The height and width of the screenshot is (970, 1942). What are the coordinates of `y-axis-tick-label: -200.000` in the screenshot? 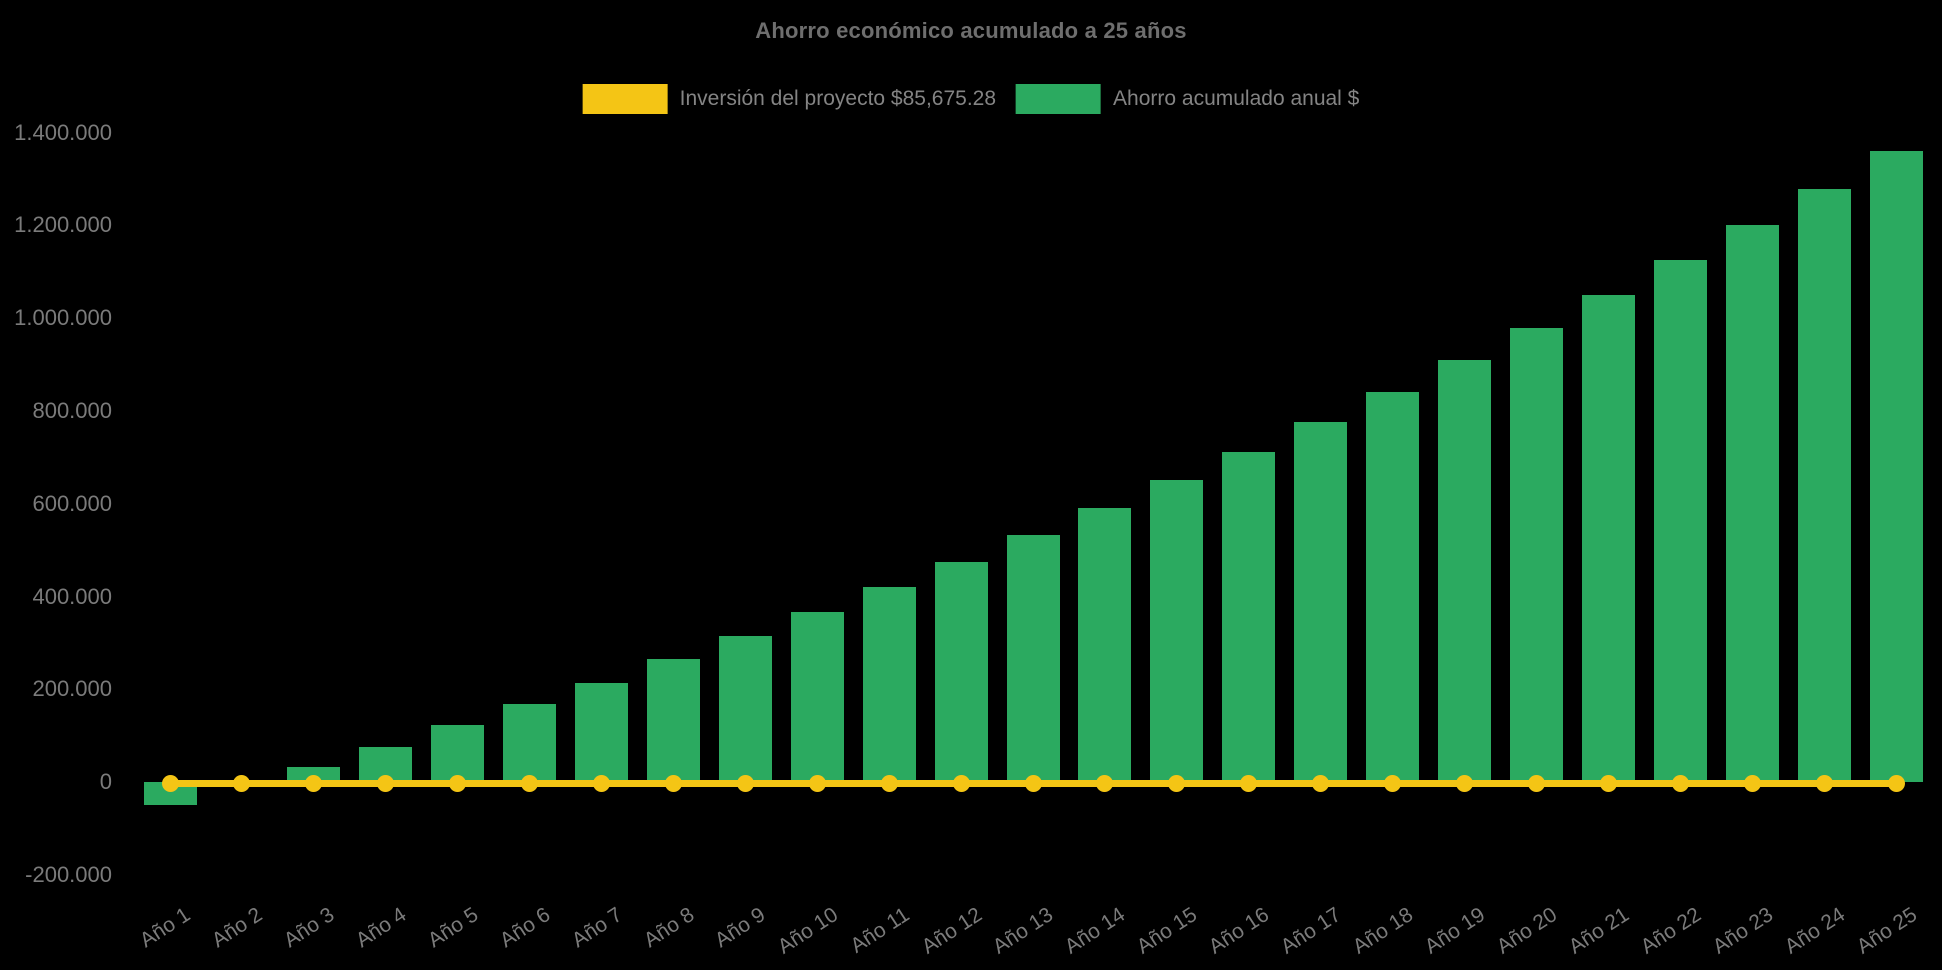 It's located at (68, 874).